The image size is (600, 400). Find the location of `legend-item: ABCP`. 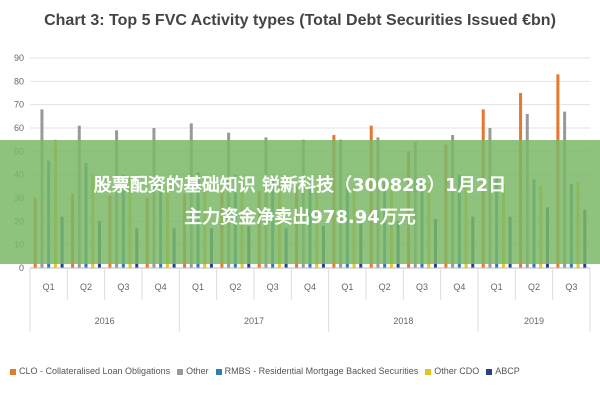

legend-item: ABCP is located at coordinates (503, 371).